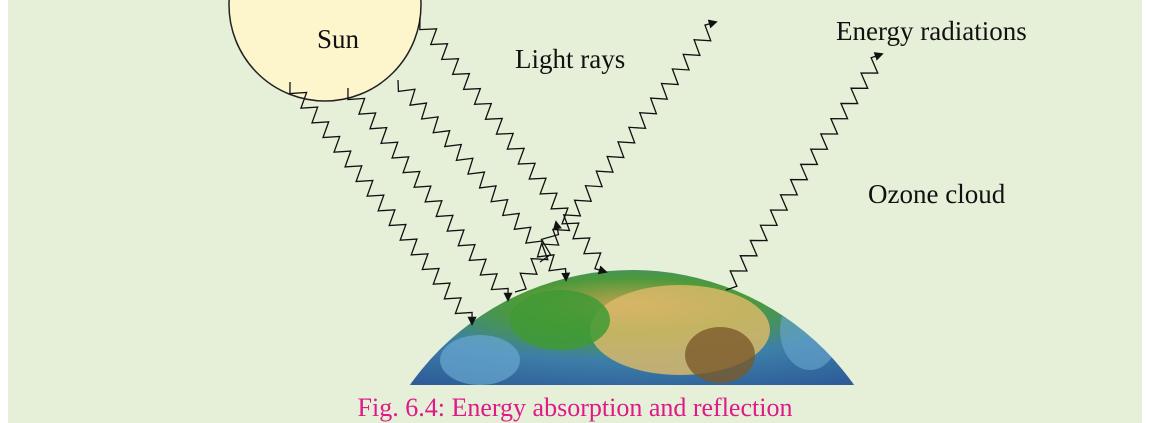 The image size is (1150, 423). Describe the element at coordinates (937, 194) in the screenshot. I see `ozone-cloud-label: Ozone cloud` at that location.